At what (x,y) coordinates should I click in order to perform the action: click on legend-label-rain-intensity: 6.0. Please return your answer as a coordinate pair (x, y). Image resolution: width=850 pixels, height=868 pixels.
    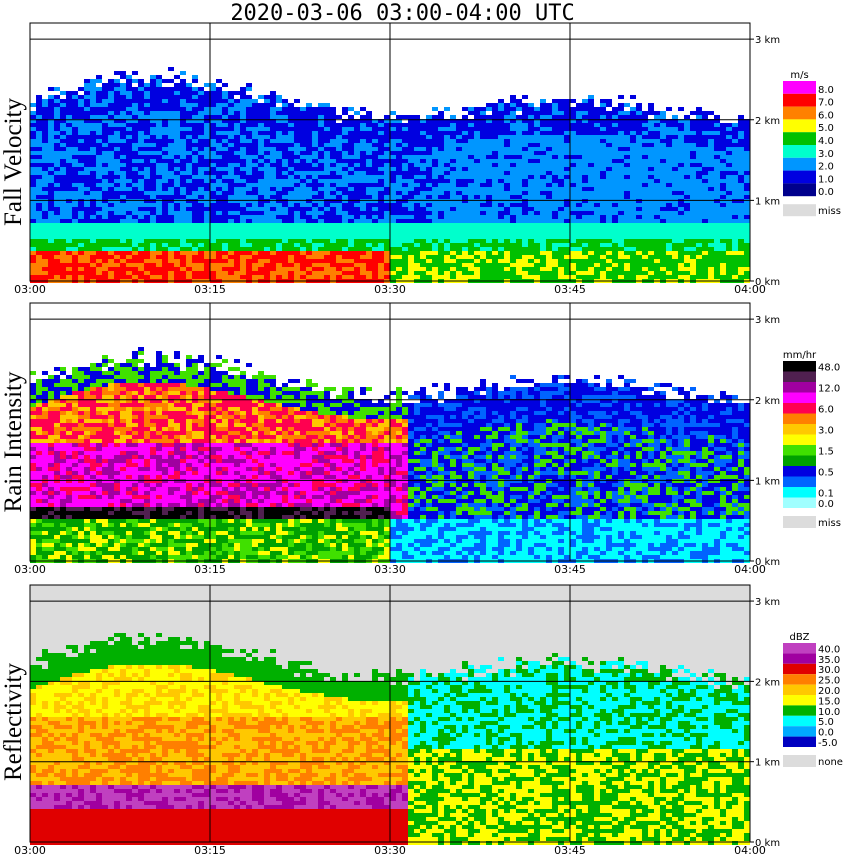
    Looking at the image, I should click on (826, 410).